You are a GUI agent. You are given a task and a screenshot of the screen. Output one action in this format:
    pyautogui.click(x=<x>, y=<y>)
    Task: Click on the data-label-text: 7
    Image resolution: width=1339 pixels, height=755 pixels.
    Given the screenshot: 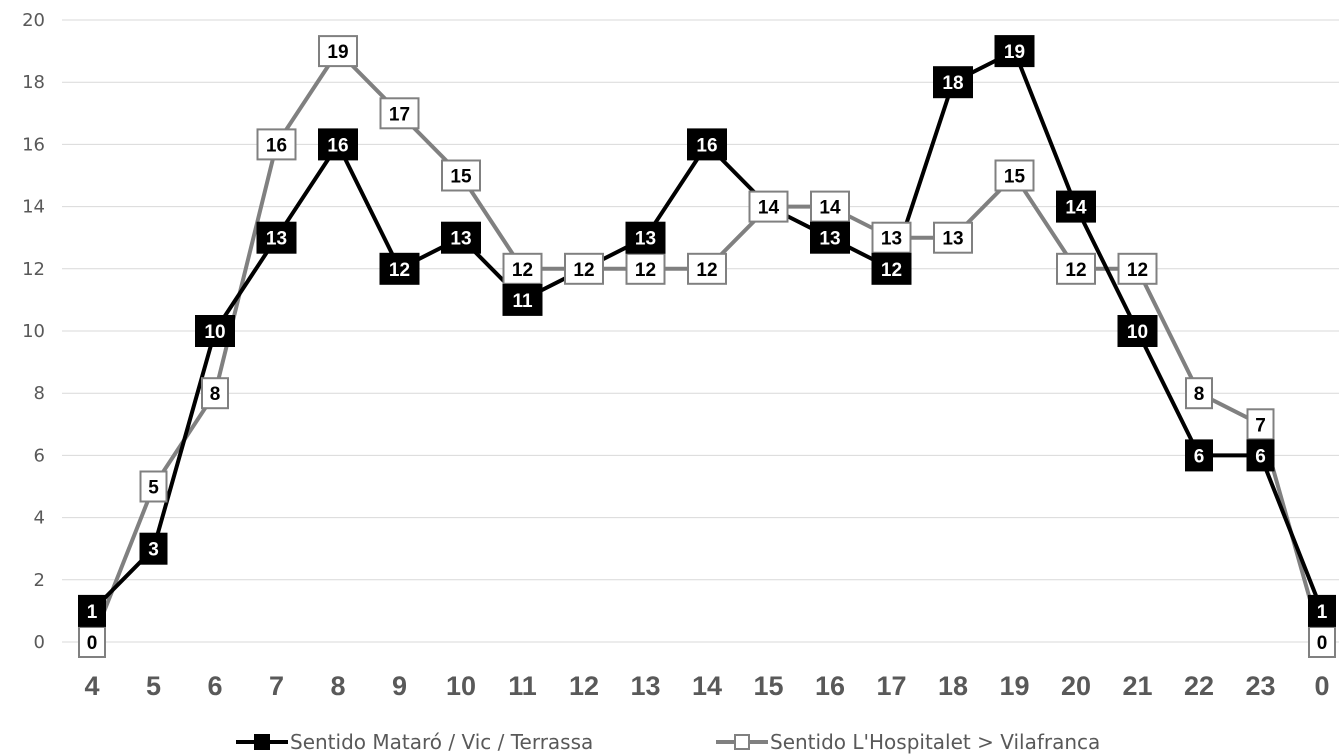 What is the action you would take?
    pyautogui.click(x=1260, y=425)
    